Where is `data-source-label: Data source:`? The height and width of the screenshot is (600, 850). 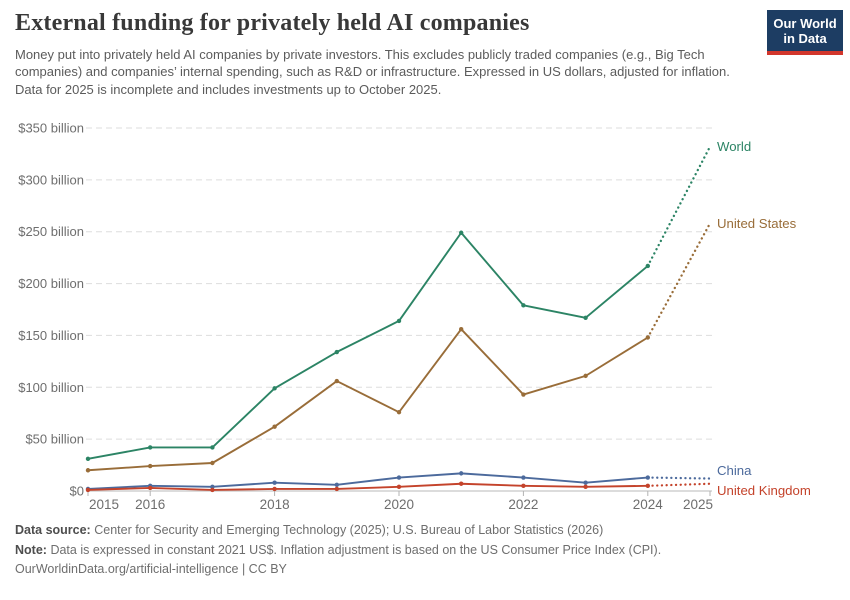 data-source-label: Data source: is located at coordinates (53, 530).